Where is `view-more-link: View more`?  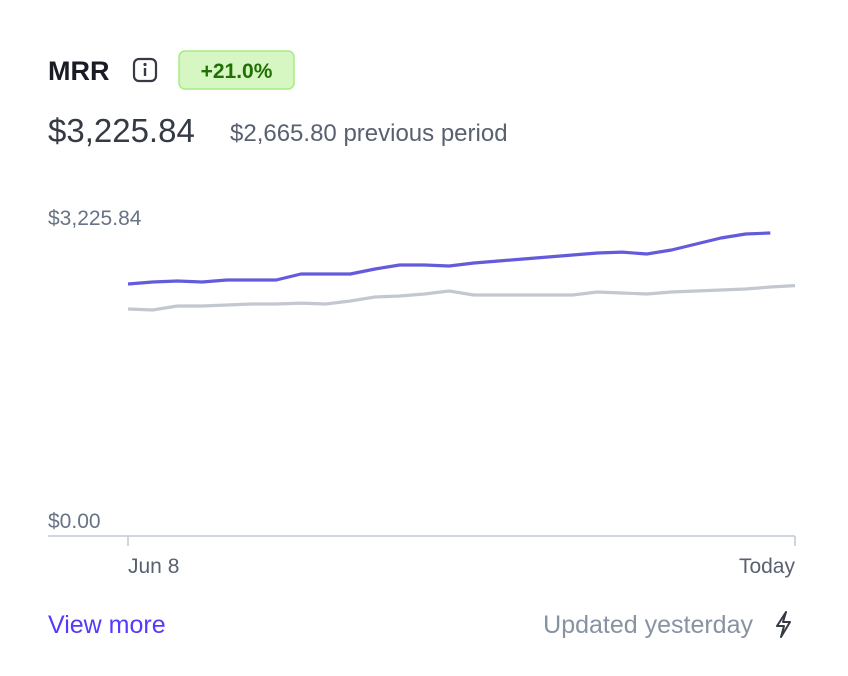
view-more-link: View more is located at coordinates (107, 625).